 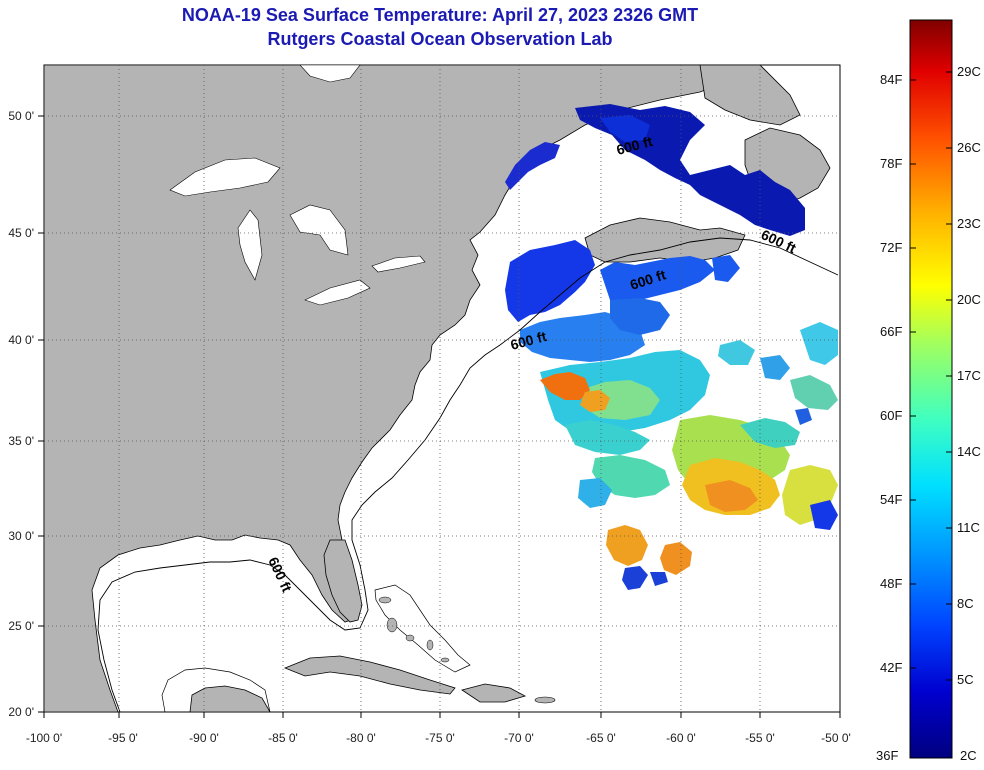 What do you see at coordinates (968, 527) in the screenshot?
I see `colorbar-c-label: 11C` at bounding box center [968, 527].